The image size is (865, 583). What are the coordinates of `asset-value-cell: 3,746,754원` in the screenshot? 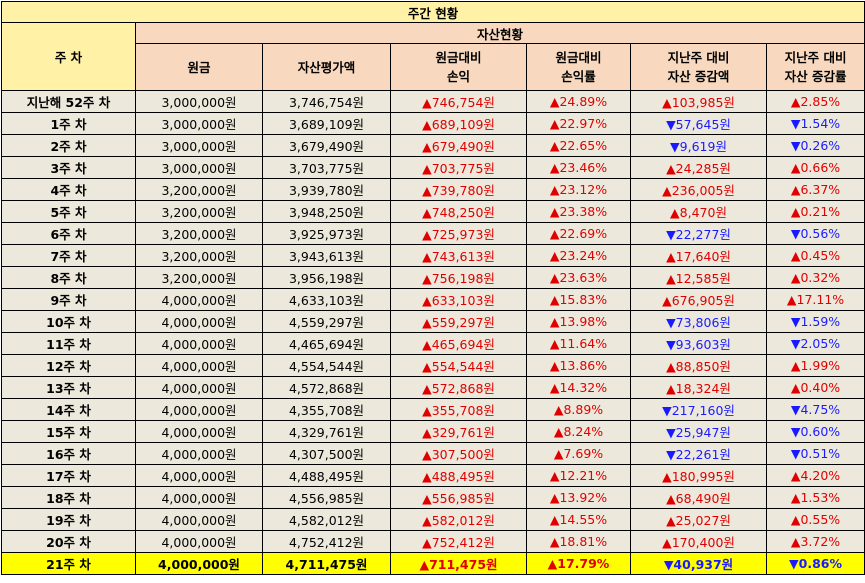 It's located at (326, 101).